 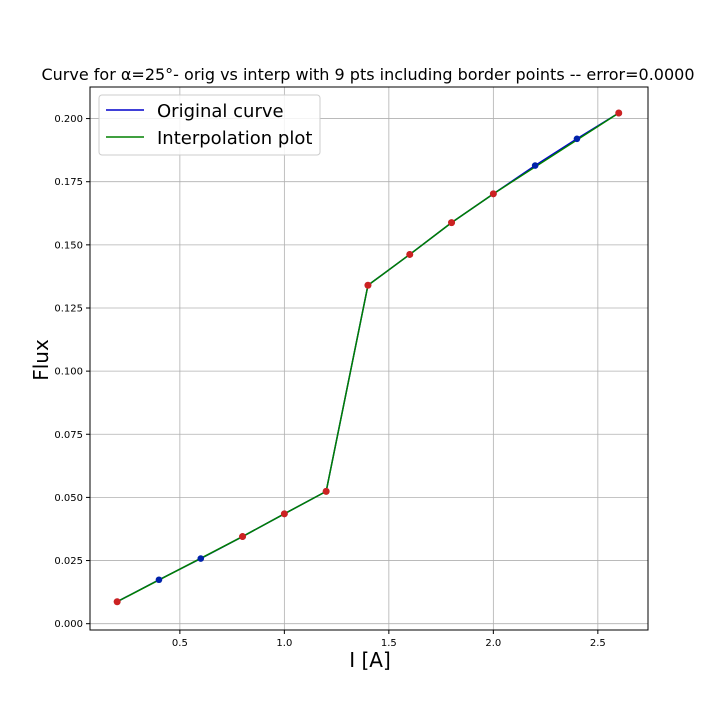 What do you see at coordinates (68, 561) in the screenshot?
I see `y-tick-label-1: 0.025` at bounding box center [68, 561].